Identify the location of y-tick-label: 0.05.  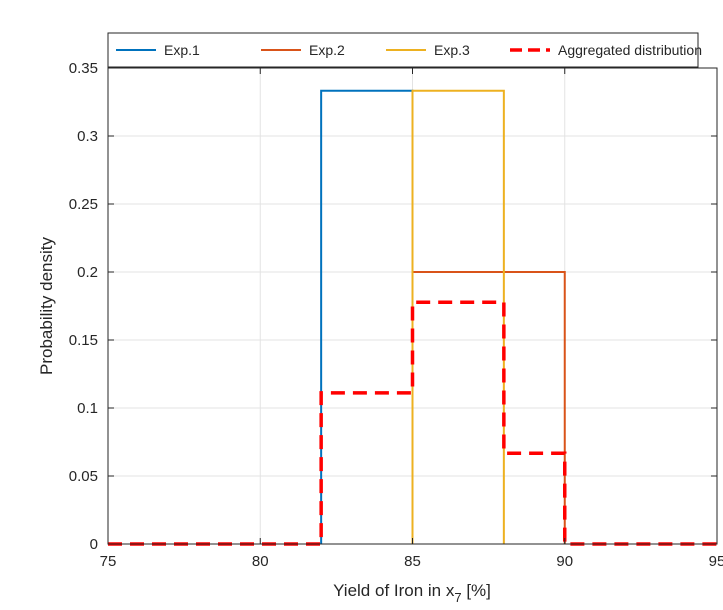
(83, 476).